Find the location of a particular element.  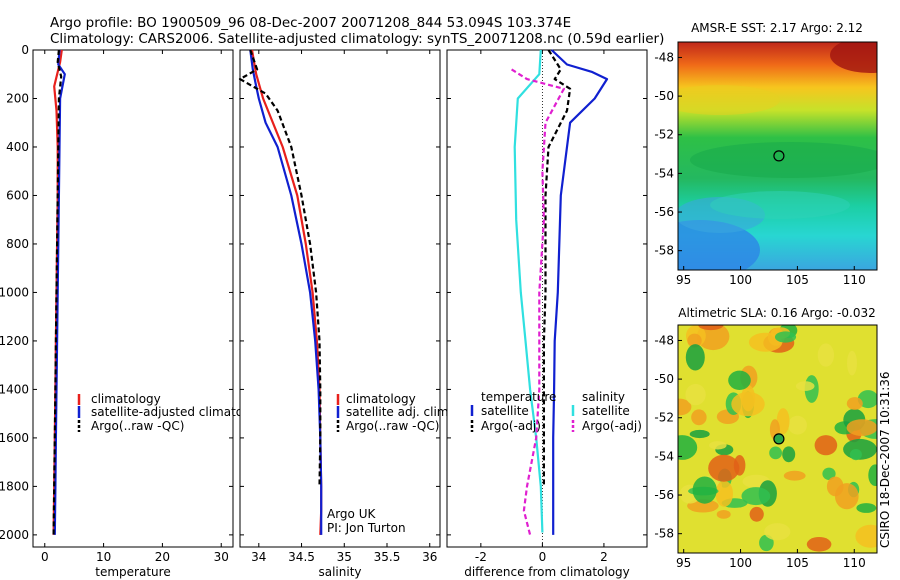

legend-title-temperature: temperature is located at coordinates (518, 397).